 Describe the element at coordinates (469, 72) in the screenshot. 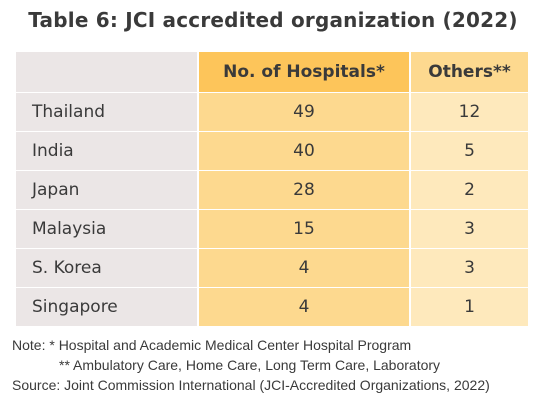

I see `header-others: Others**` at that location.